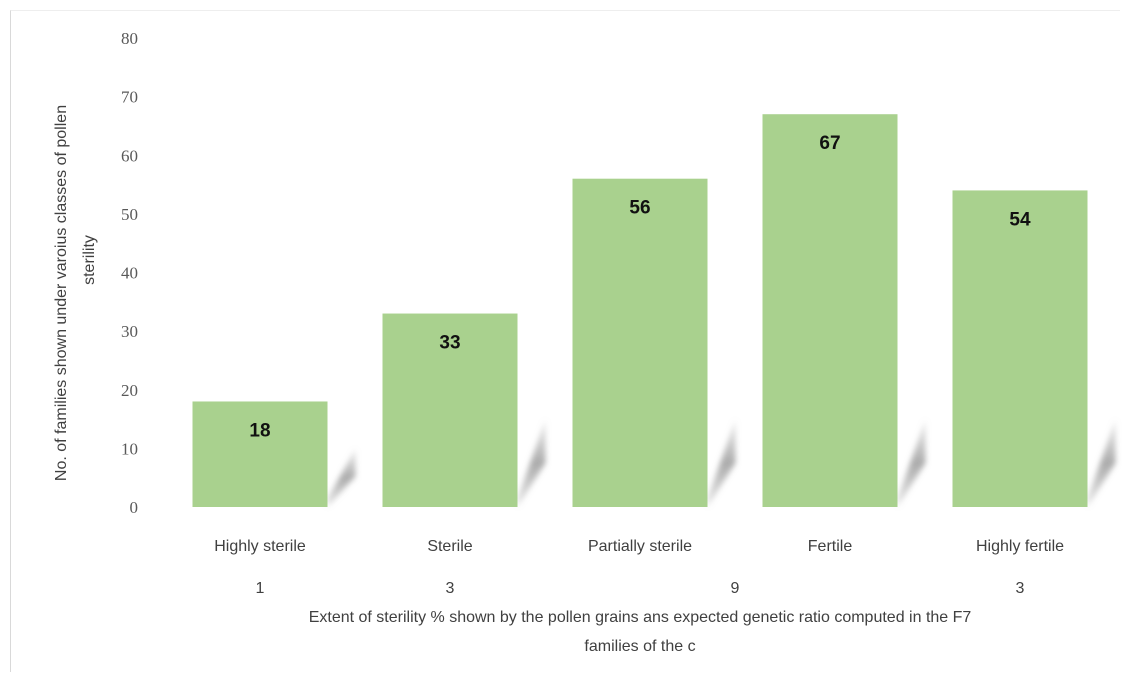 The width and height of the screenshot is (1130, 681). What do you see at coordinates (640, 546) in the screenshot?
I see `x-category-label: Partially sterile` at bounding box center [640, 546].